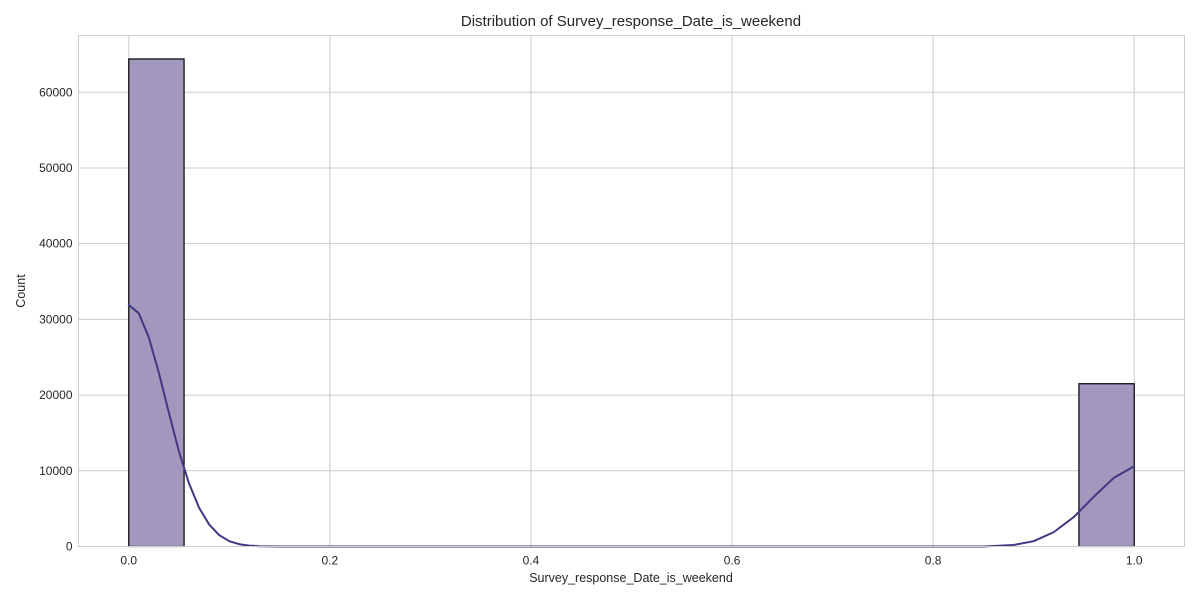 The width and height of the screenshot is (1200, 600). Describe the element at coordinates (631, 561) in the screenshot. I see `x-tick-labels: 0.0 0.2 0.4 0.6 0.8 1.0` at that location.